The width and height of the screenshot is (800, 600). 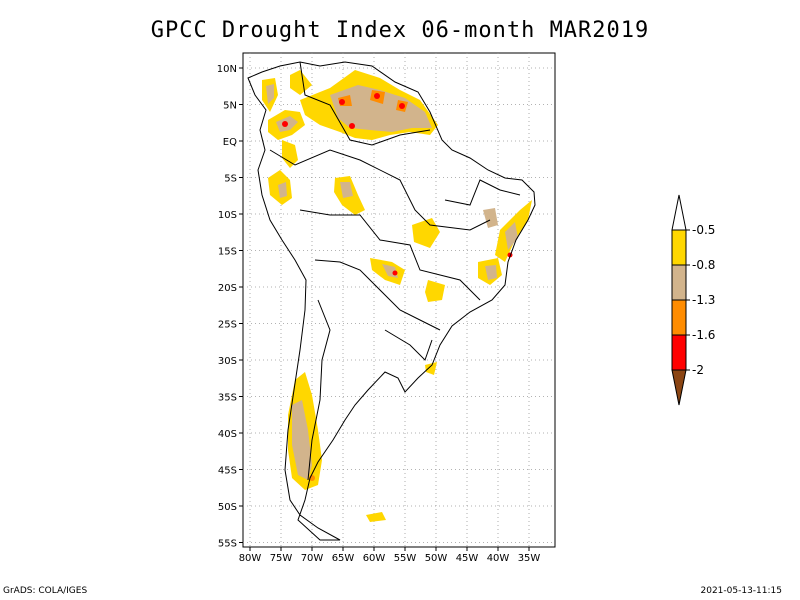 What do you see at coordinates (227, 471) in the screenshot?
I see `lat-tick-label: 45S` at bounding box center [227, 471].